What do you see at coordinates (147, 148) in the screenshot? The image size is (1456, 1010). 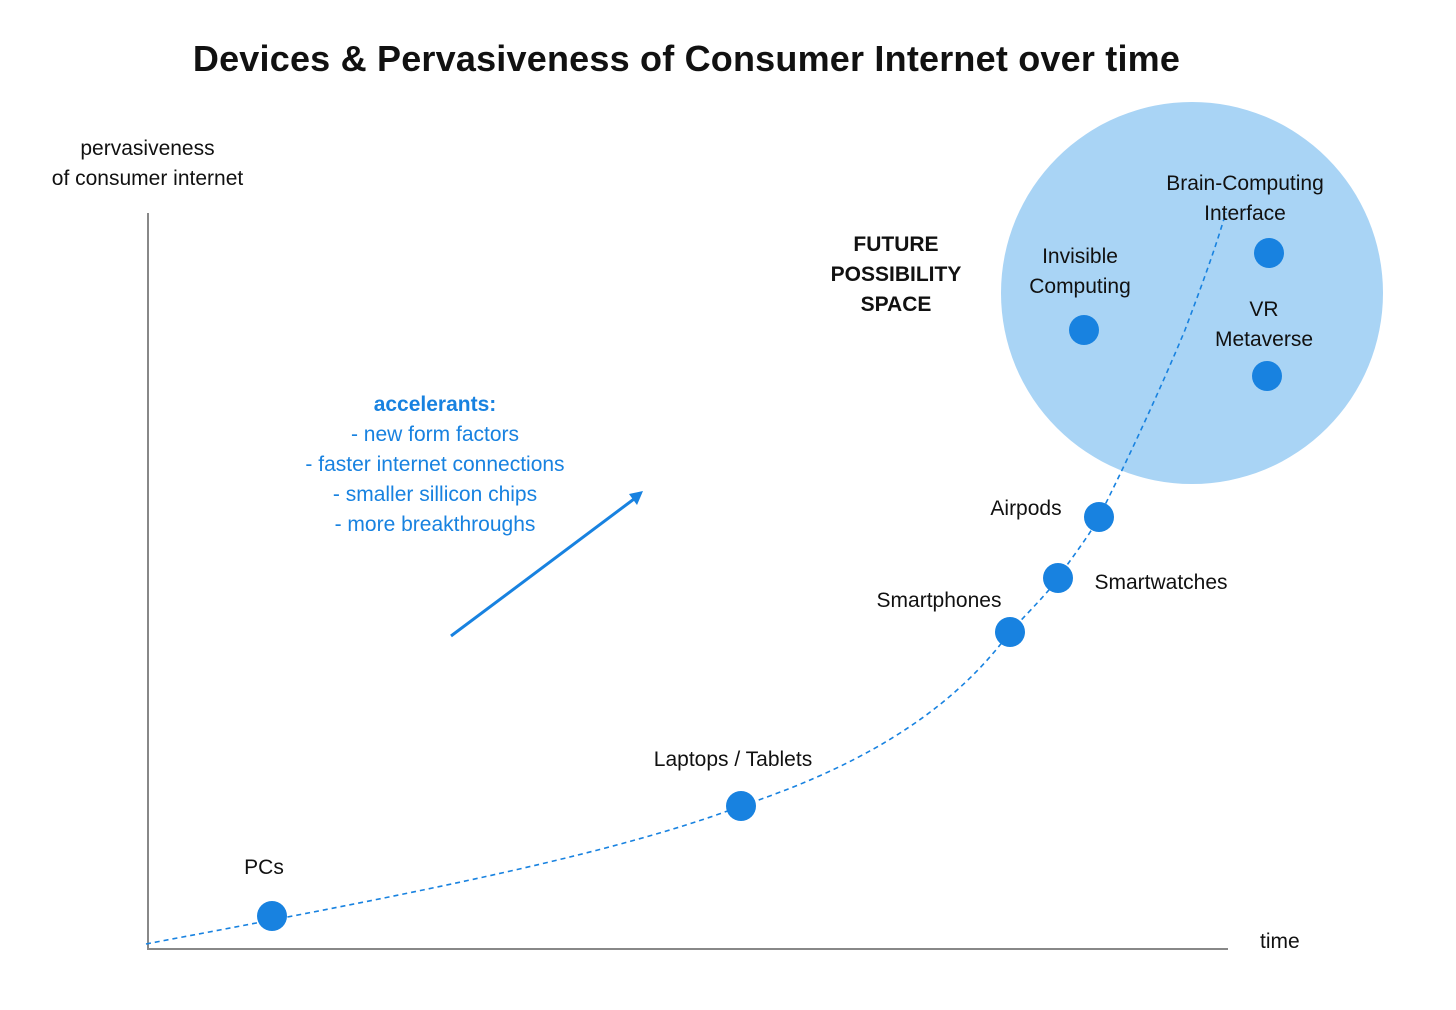 I see `y-axis-label-line1: pervasiveness` at bounding box center [147, 148].